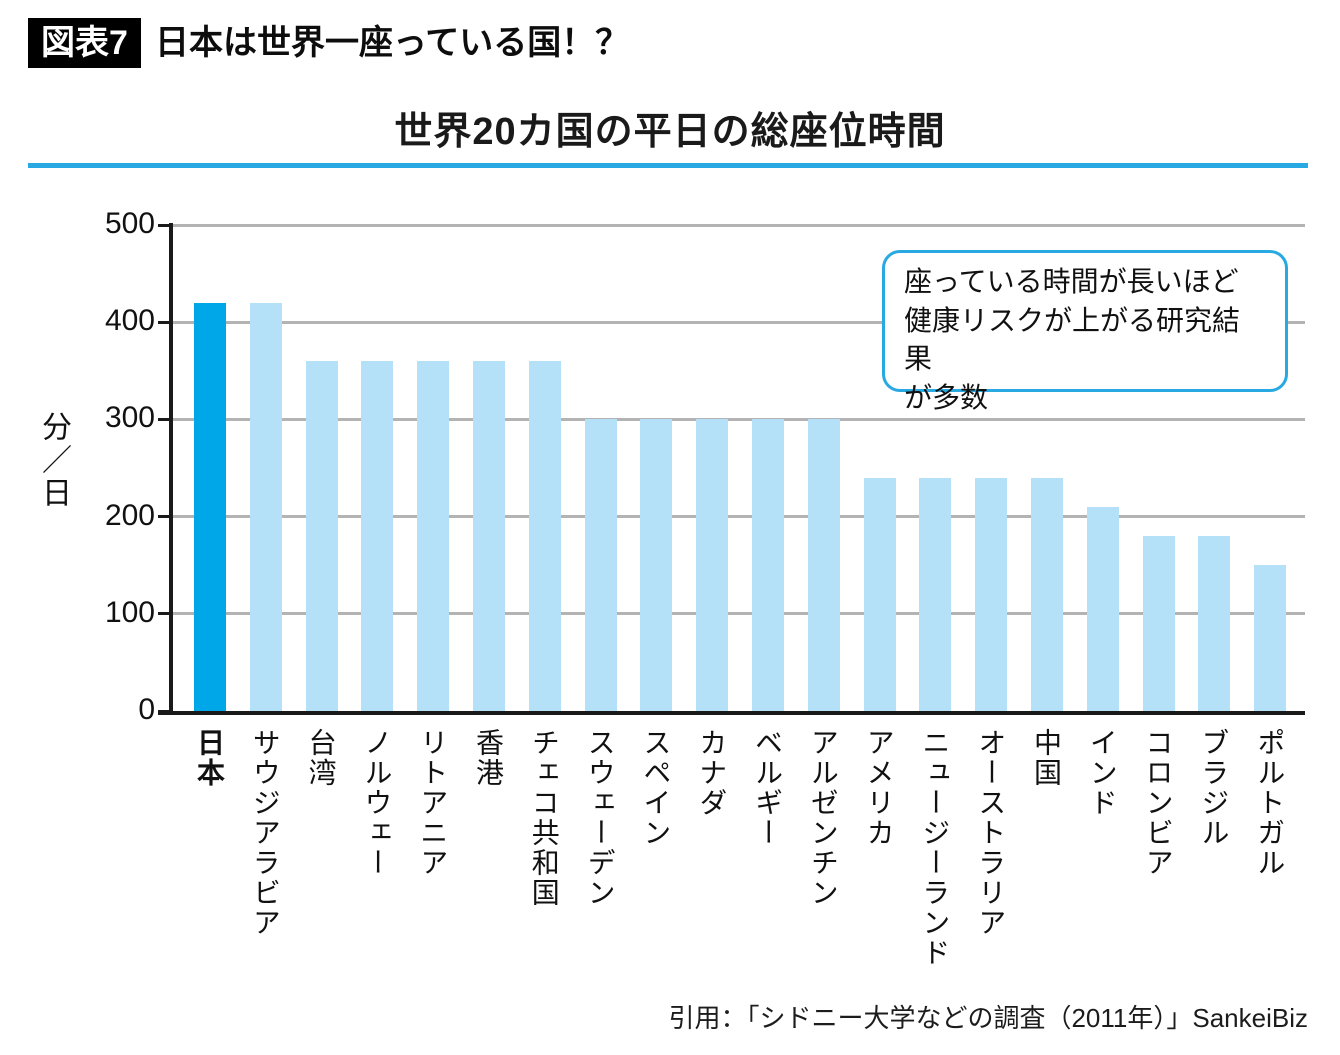 This screenshot has height=1055, width=1340. I want to click on y-axis-line, so click(171, 469).